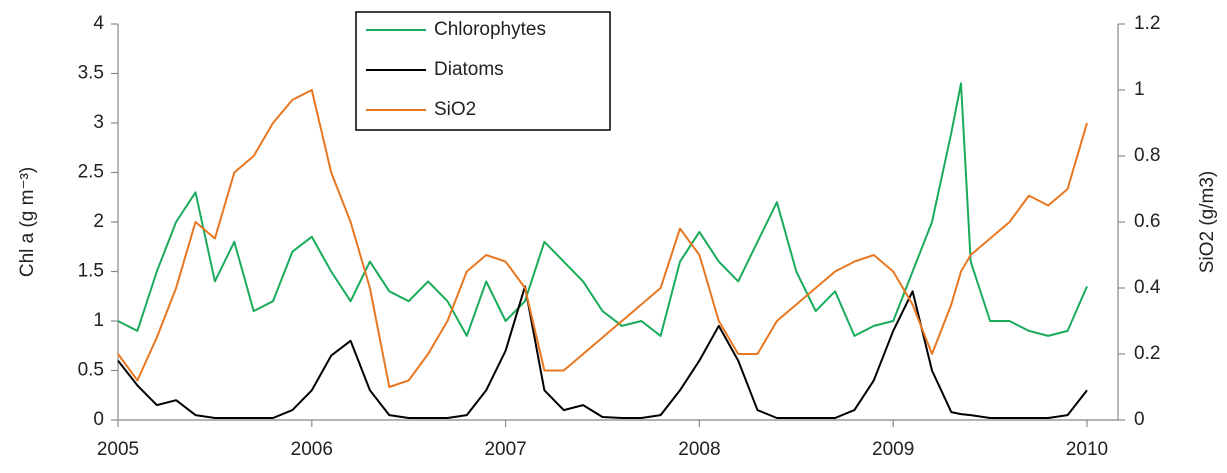 Image resolution: width=1227 pixels, height=473 pixels. I want to click on y-axis-label: Chl a (g m⁻³), so click(27, 222).